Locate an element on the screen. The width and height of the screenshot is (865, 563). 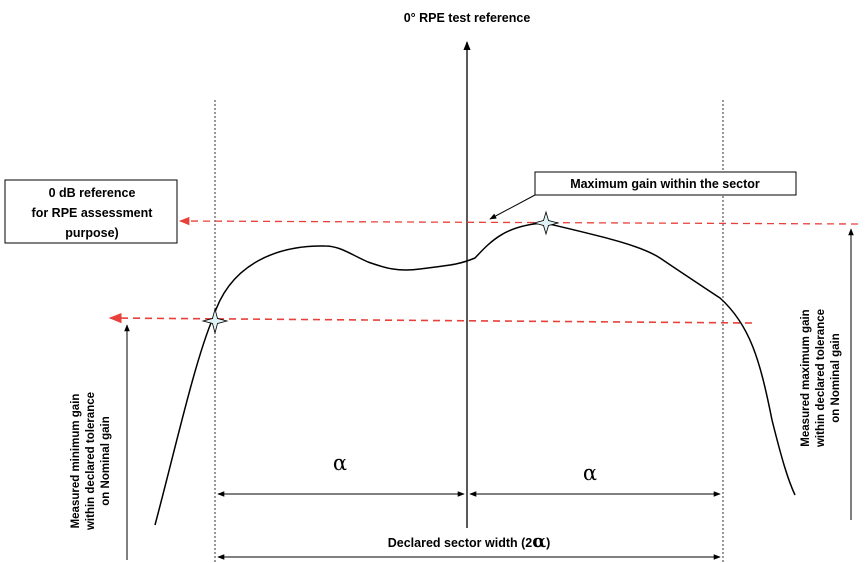
reference-box-line-3: purpose) is located at coordinates (91, 233).